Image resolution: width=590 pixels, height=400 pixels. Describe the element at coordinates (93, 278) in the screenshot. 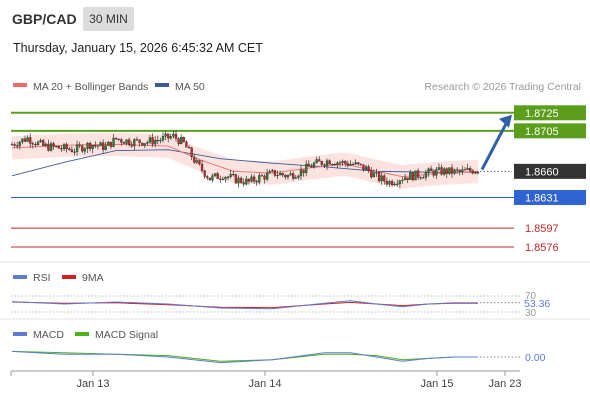

I see `rsi-ma-legend-label: 9MA` at that location.